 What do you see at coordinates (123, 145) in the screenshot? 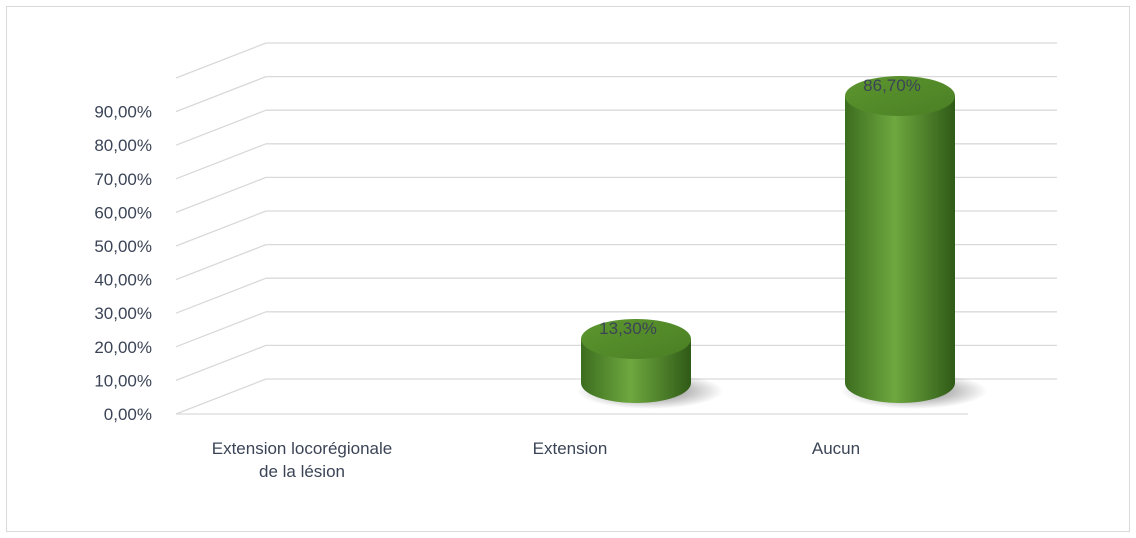
I see `y-tick-label: 80,00%` at bounding box center [123, 145].